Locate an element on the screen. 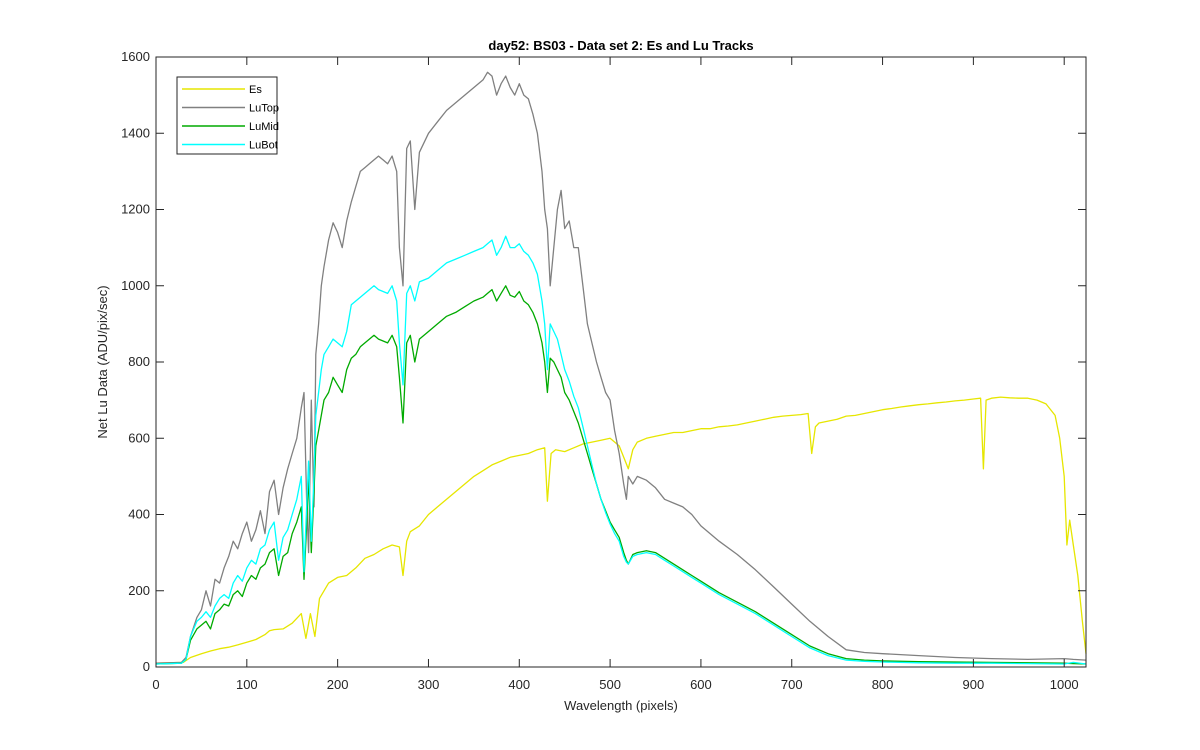 The width and height of the screenshot is (1200, 750). x-tick-label: 1000 is located at coordinates (1064, 684).